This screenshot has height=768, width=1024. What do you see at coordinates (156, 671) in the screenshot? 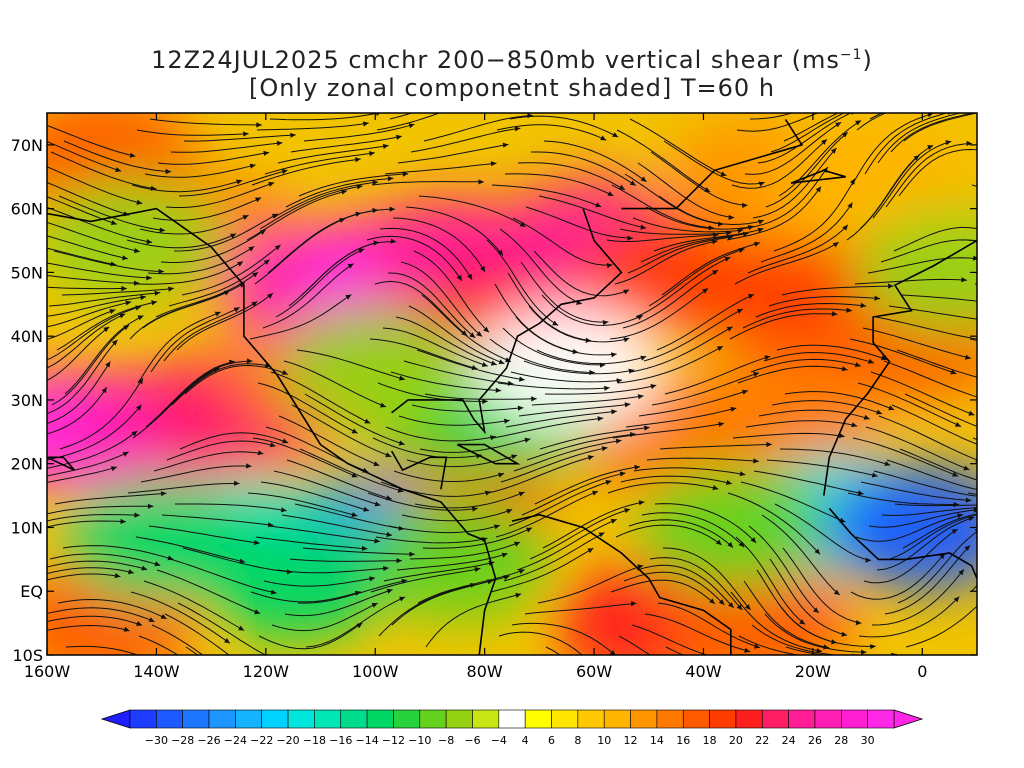
I see `lon-tick-label: 140W` at bounding box center [156, 671].